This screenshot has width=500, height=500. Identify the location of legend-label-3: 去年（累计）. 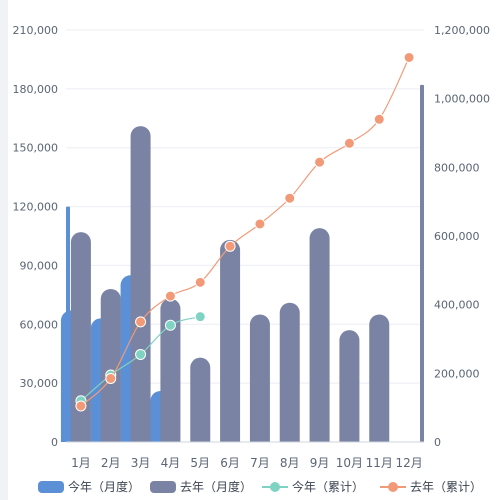
(446, 487).